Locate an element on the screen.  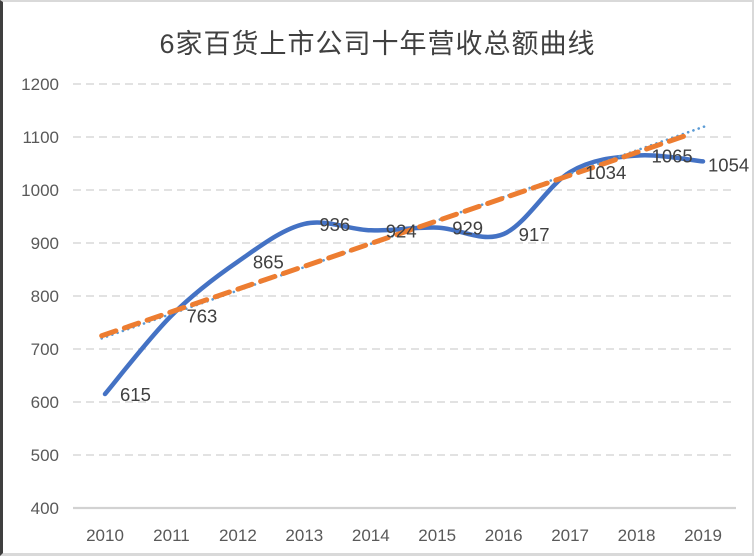
x-tick-label: 2012 is located at coordinates (238, 535).